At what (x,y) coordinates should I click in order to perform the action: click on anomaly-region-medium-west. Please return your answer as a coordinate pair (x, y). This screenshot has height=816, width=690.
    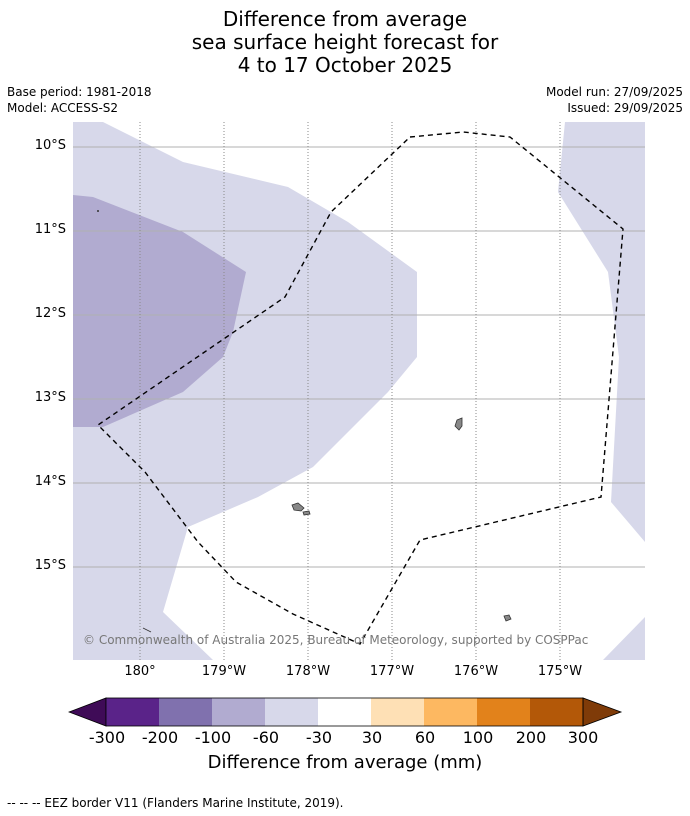
    Looking at the image, I should click on (159, 311).